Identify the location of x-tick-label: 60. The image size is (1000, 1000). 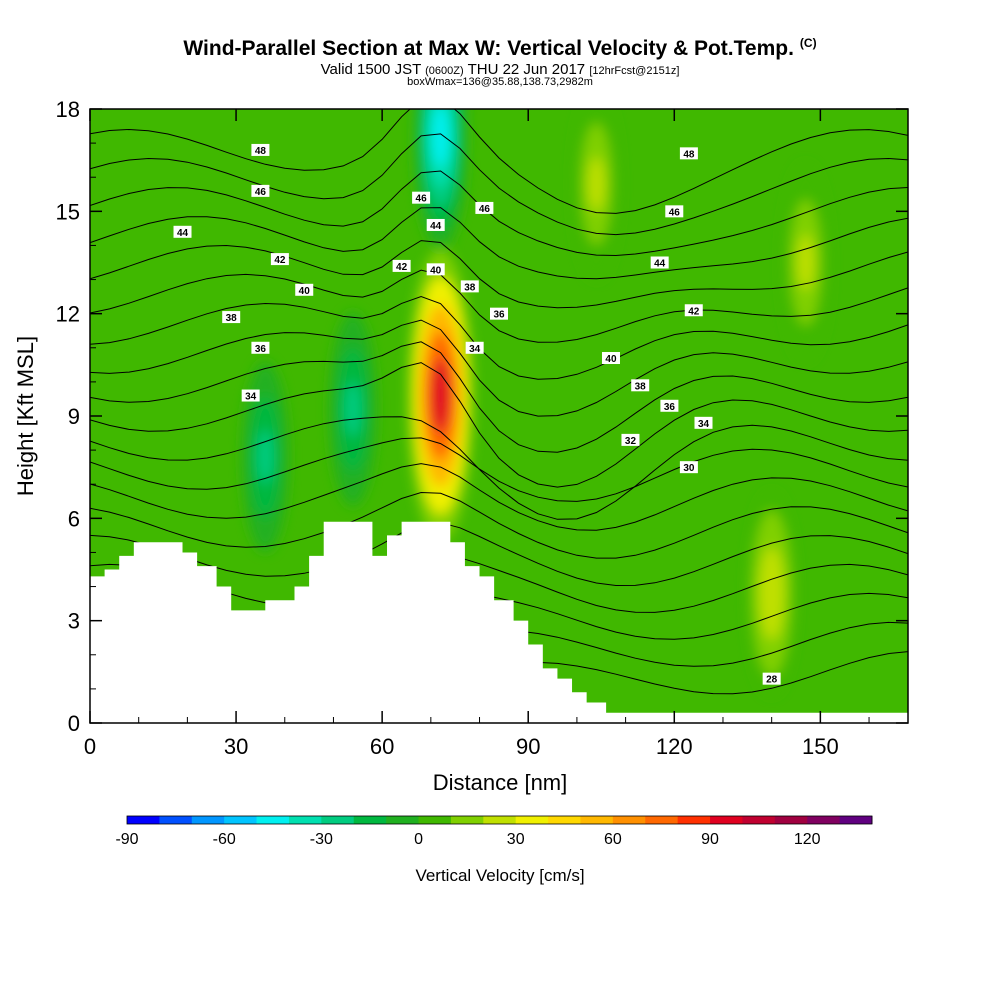
(382, 746).